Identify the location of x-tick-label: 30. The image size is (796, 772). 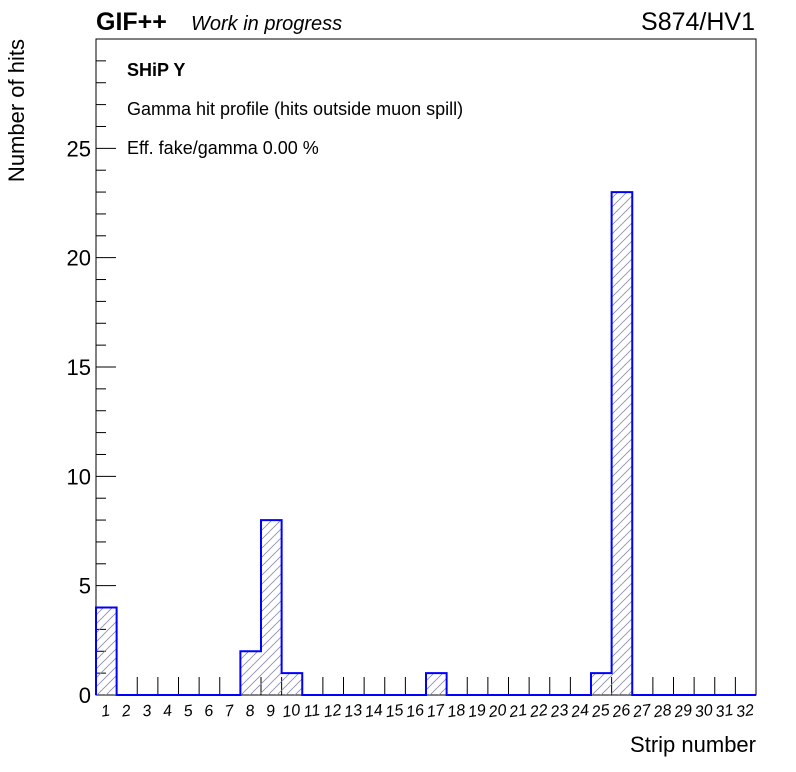
(704, 711).